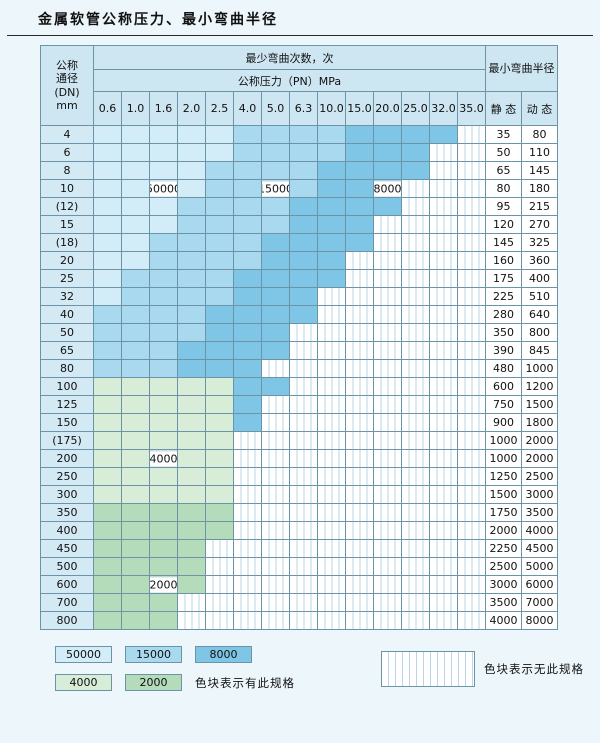 The image size is (600, 743). Describe the element at coordinates (327, 668) in the screenshot. I see `legend: 50000 15000 8000 4000 2000 色块表示有此规格 色块表示无此规格` at that location.